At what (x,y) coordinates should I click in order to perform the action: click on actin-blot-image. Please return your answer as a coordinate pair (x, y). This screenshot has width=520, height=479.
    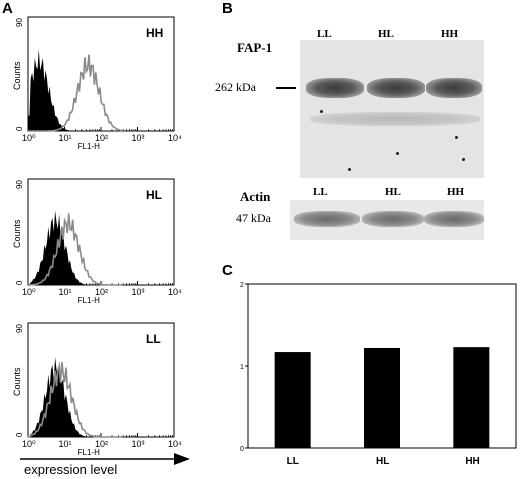
    Looking at the image, I should click on (387, 220).